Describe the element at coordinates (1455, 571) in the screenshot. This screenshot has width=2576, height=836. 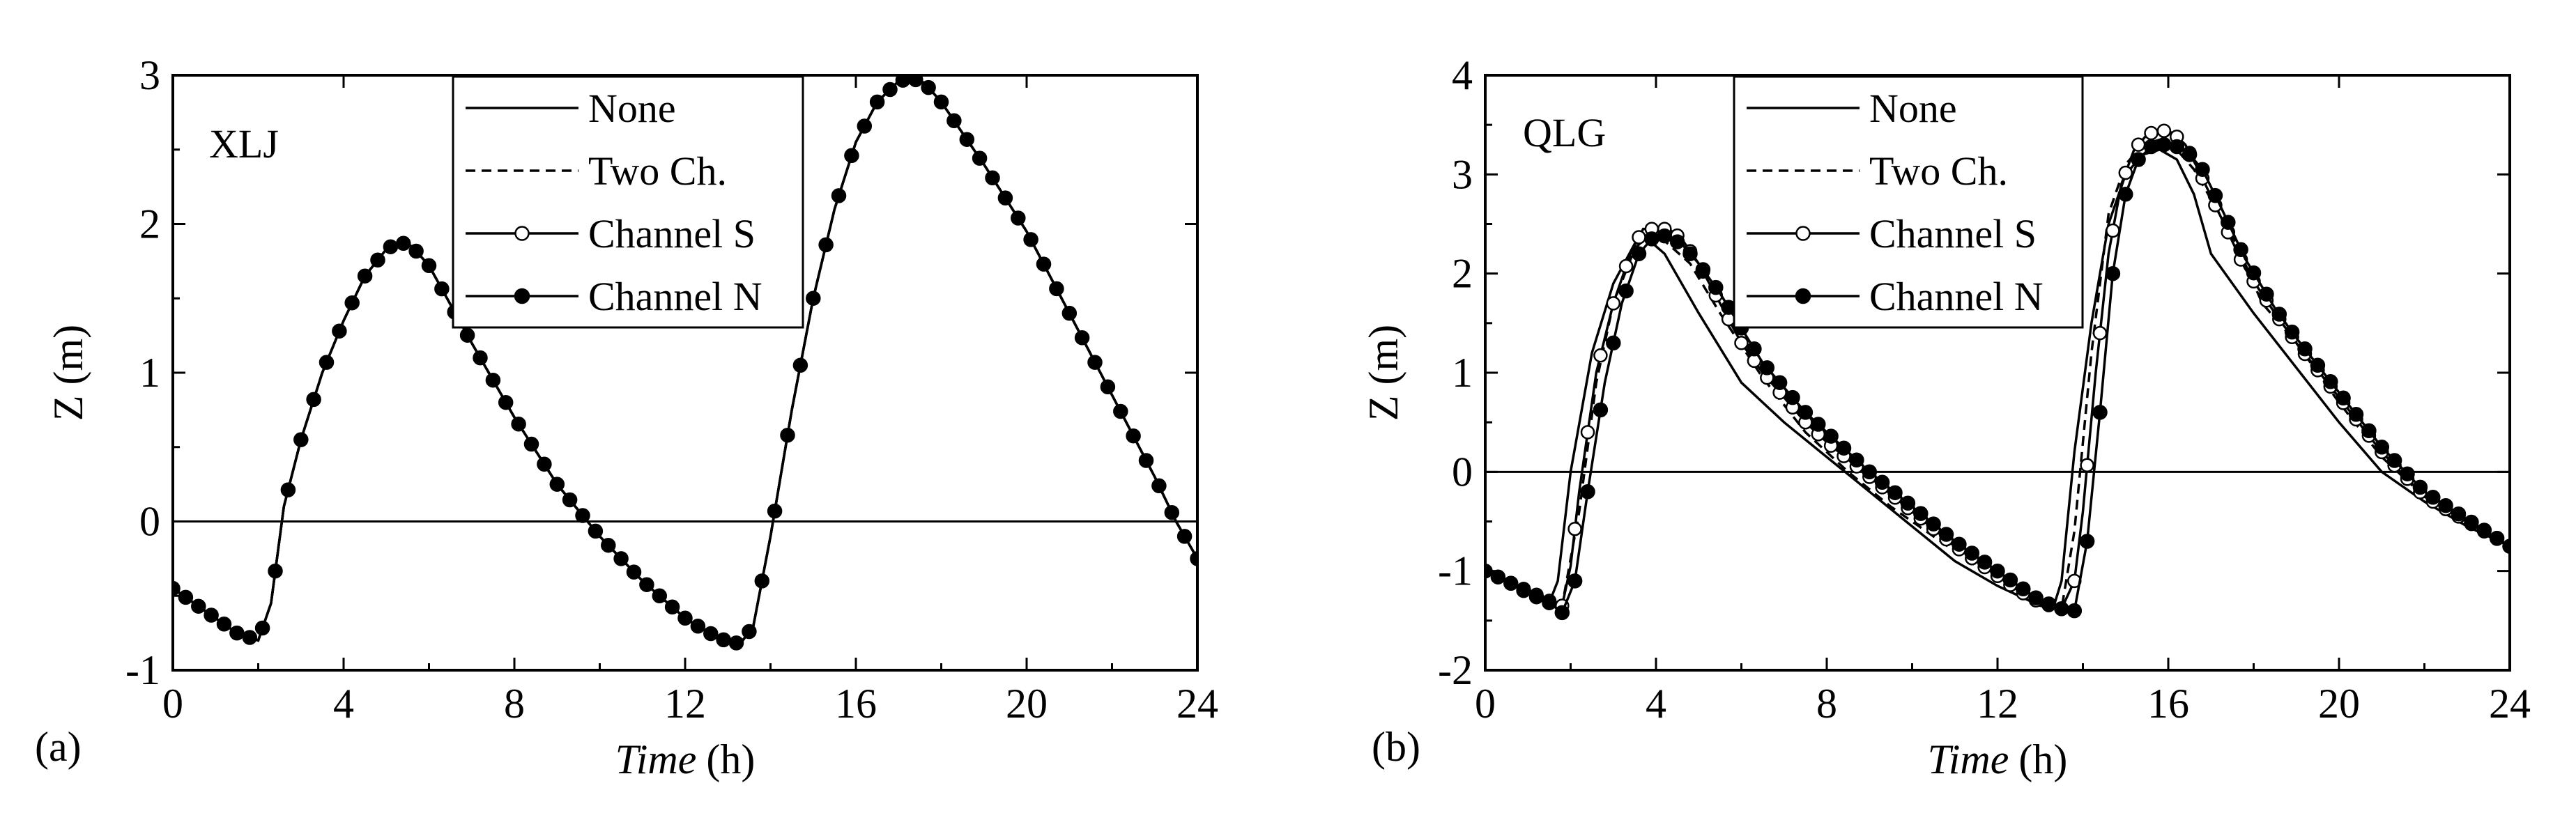
I see `y-tick-label: -1` at that location.